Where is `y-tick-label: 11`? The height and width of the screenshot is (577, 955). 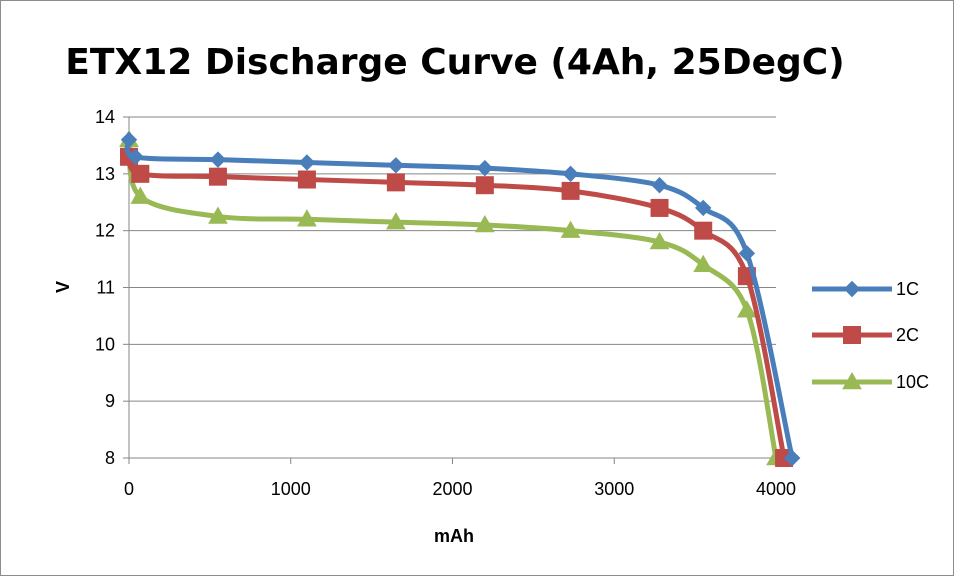 y-tick-label: 11 is located at coordinates (105, 288).